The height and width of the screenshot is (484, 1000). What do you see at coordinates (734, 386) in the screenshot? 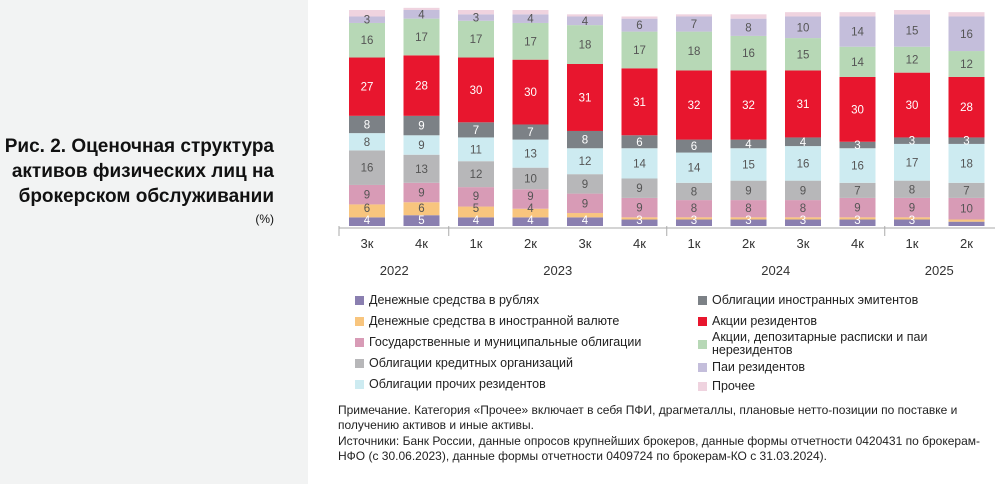
I see `legend-label: Прочее` at bounding box center [734, 386].